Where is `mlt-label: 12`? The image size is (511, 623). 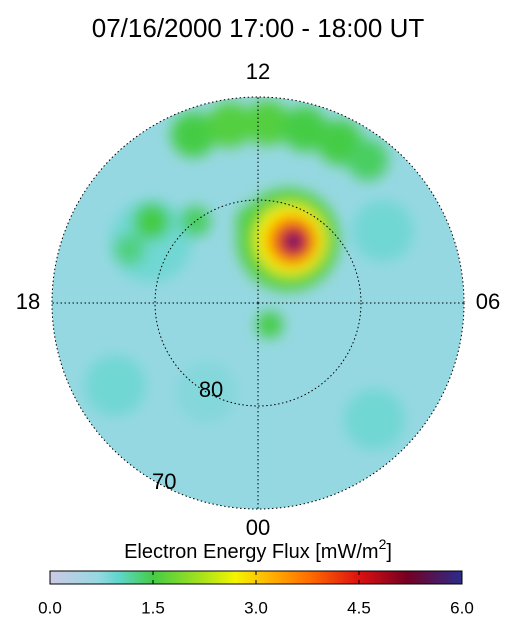
mlt-label: 12 is located at coordinates (258, 71).